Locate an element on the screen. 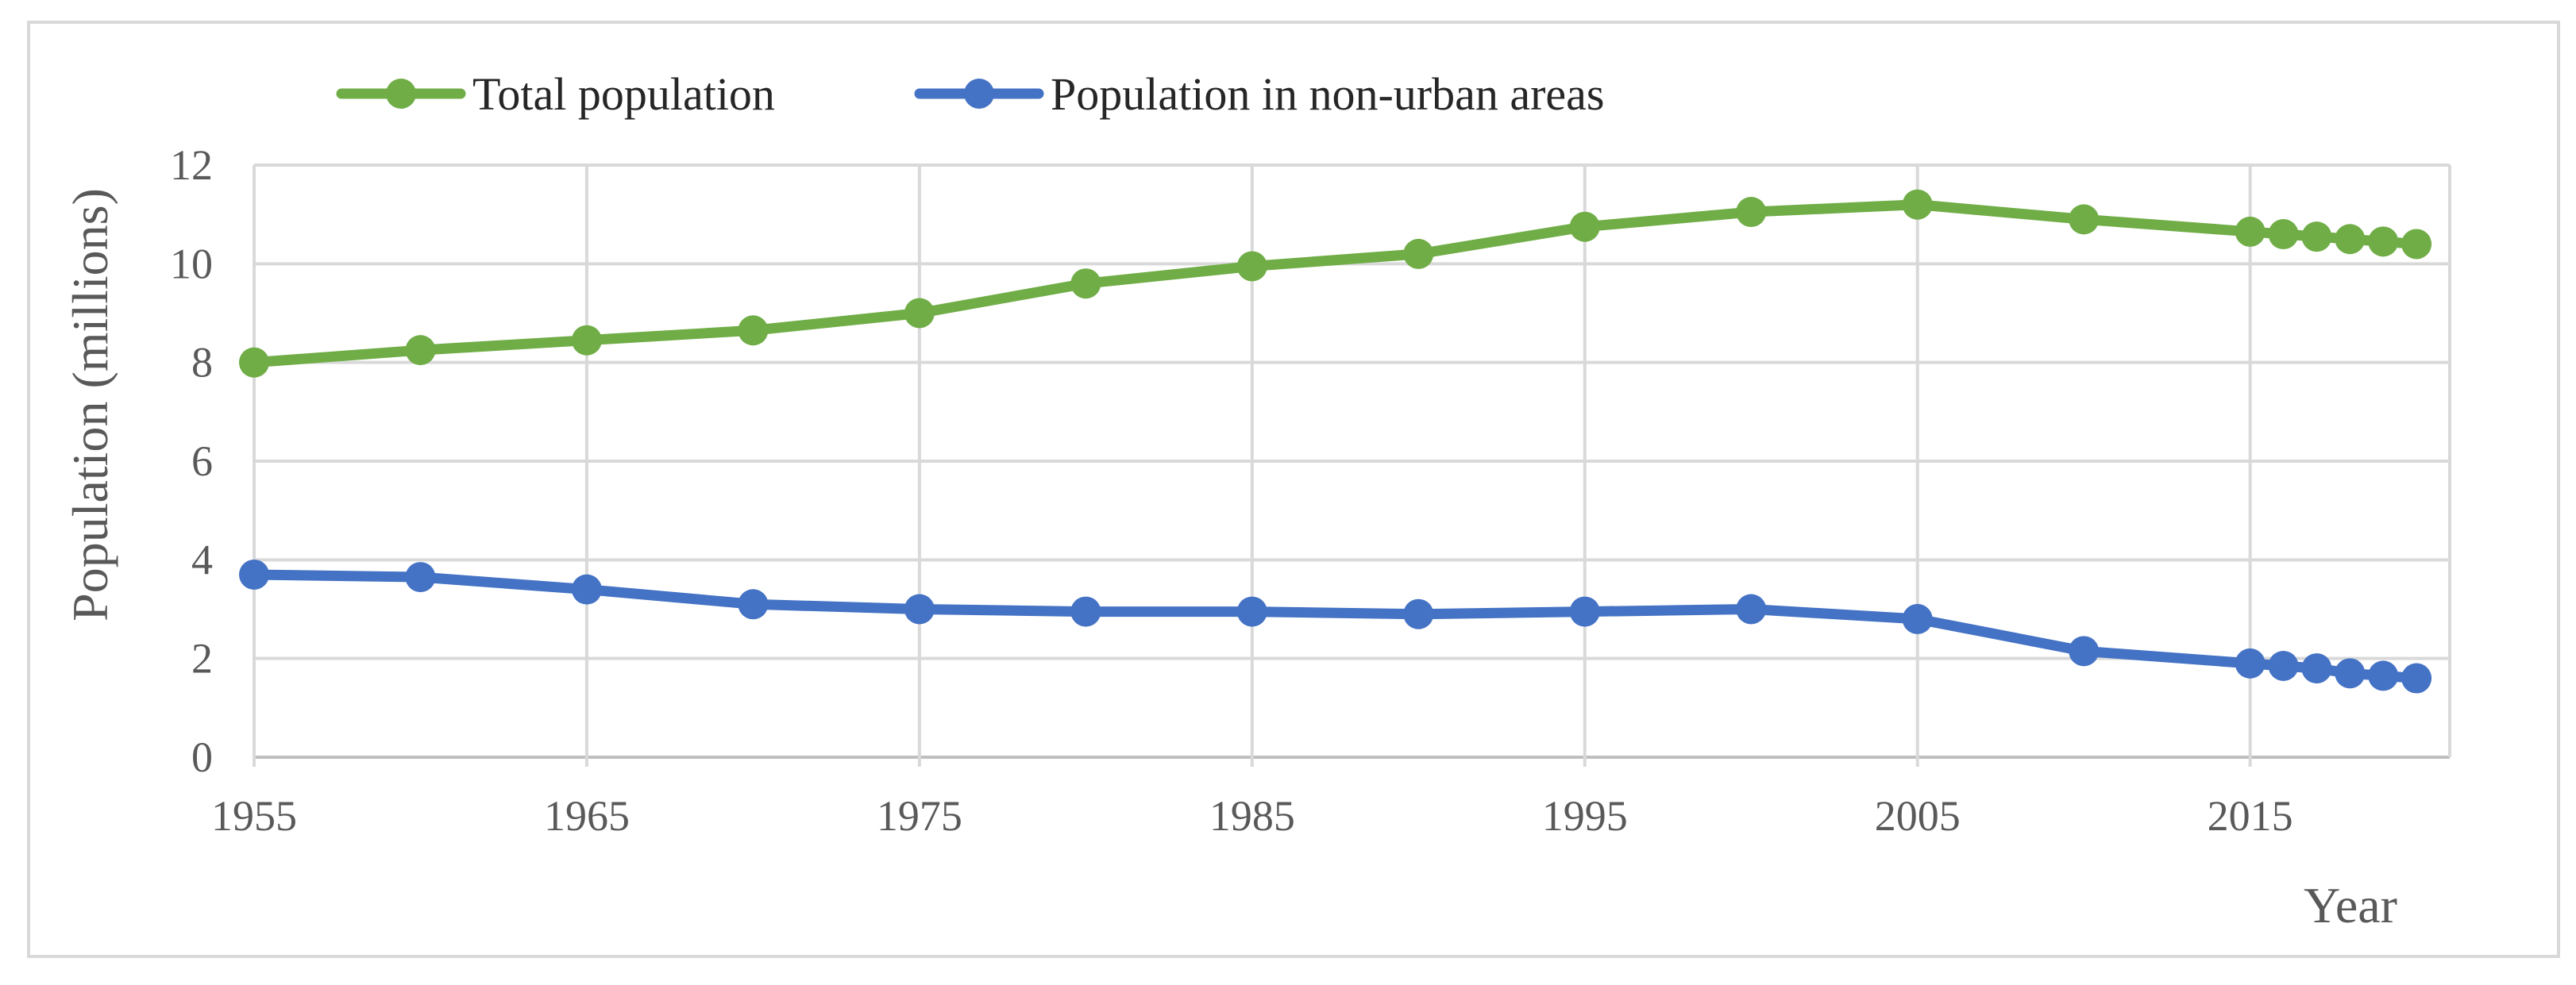  x-tick-label-1995: 1995 is located at coordinates (1585, 816).